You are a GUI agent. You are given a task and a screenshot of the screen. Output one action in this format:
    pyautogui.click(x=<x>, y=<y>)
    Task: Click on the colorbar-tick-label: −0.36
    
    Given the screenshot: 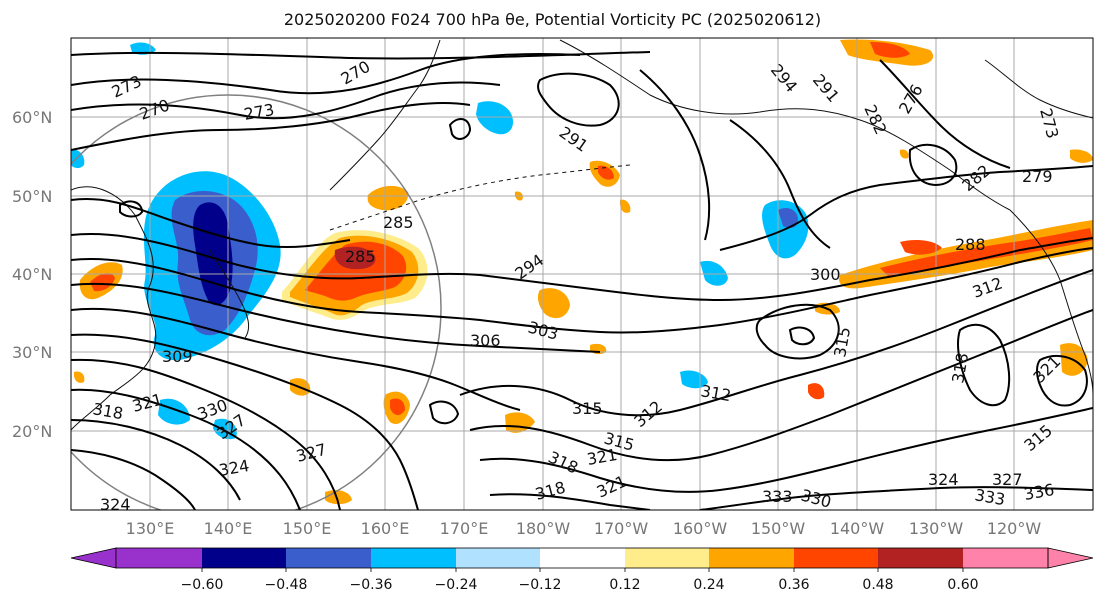 What is the action you would take?
    pyautogui.click(x=371, y=585)
    